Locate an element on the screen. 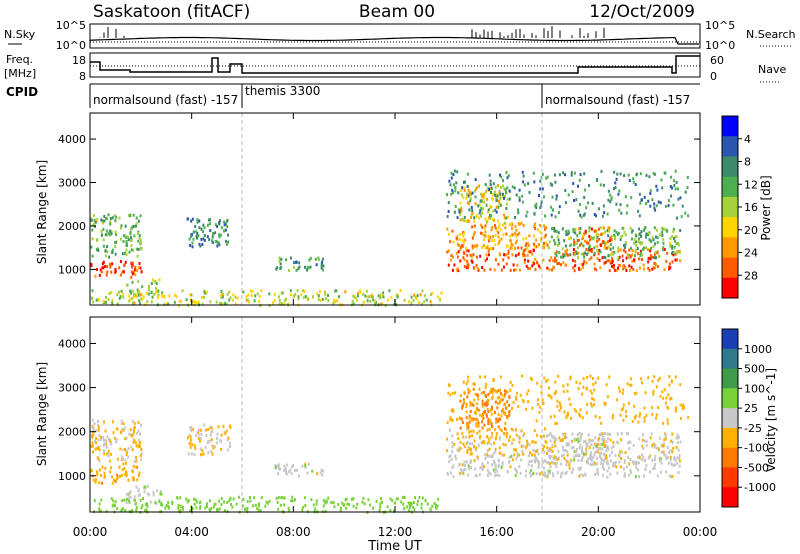  power-colorbar-tick-label: 24 is located at coordinates (751, 253).